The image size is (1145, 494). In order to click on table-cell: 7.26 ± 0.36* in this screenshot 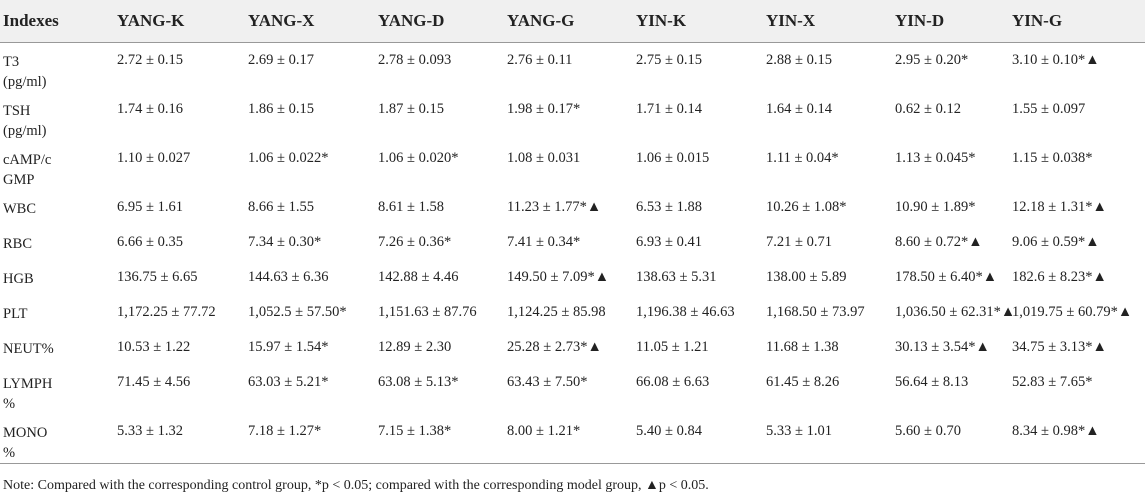, I will do `click(415, 242)`.